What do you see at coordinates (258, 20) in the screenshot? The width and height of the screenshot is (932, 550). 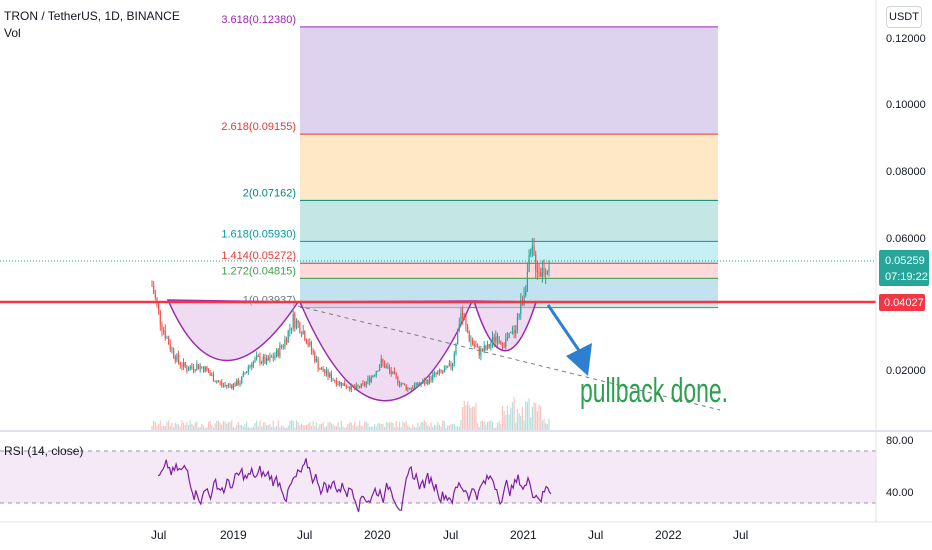 I see `fib-level-label: 3.618(0.12380)` at bounding box center [258, 20].